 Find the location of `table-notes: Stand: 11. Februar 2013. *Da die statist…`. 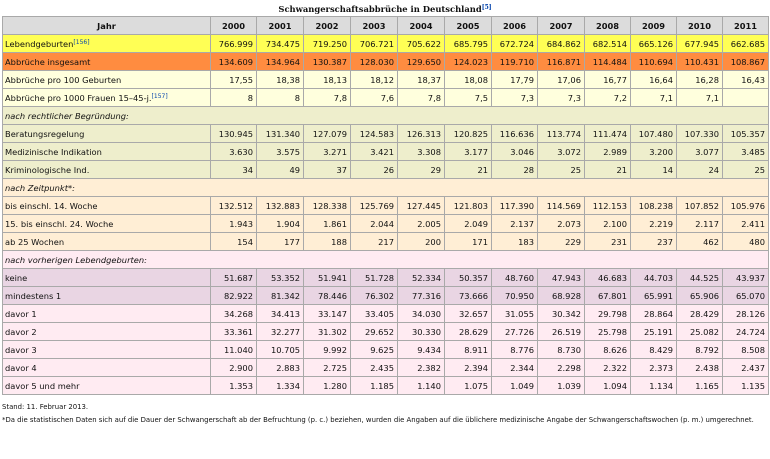

table-notes: Stand: 11. Februar 2013. *Da die statist… is located at coordinates (386, 414).